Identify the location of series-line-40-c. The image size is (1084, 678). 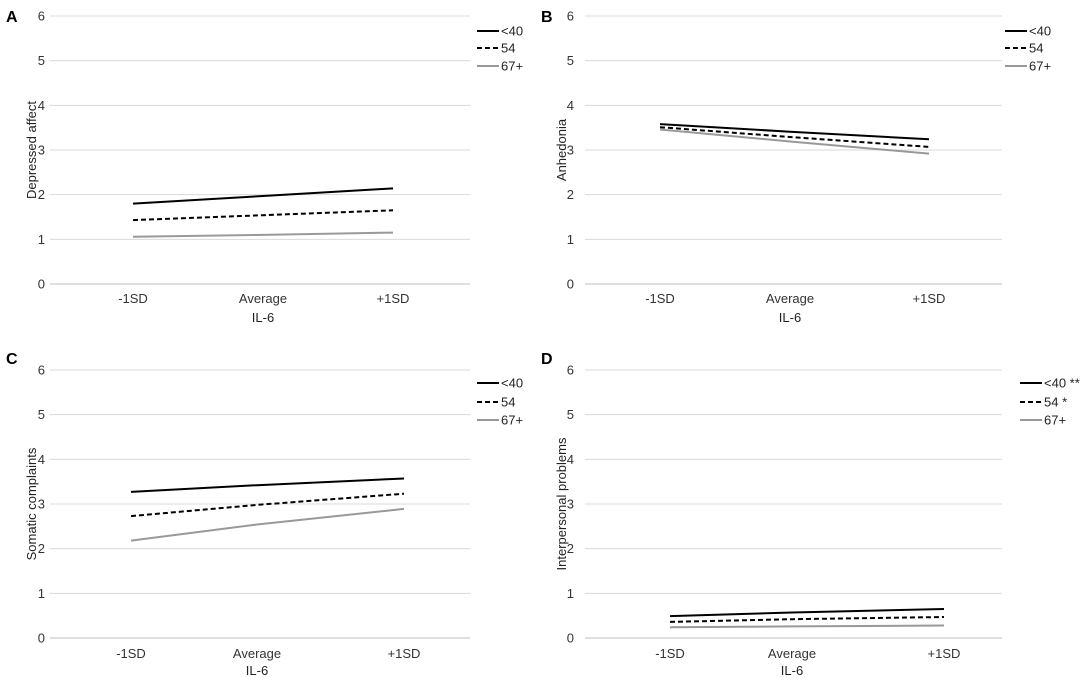
(267, 485).